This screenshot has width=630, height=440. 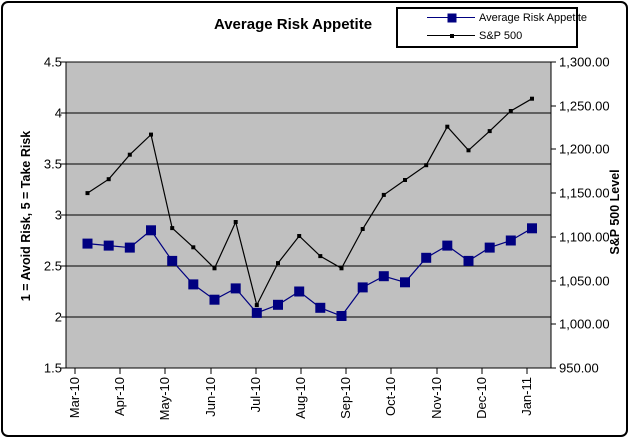 I want to click on left-axis-title: 1 = Avoid Risk, 5 = Take Risk, so click(x=26, y=216).